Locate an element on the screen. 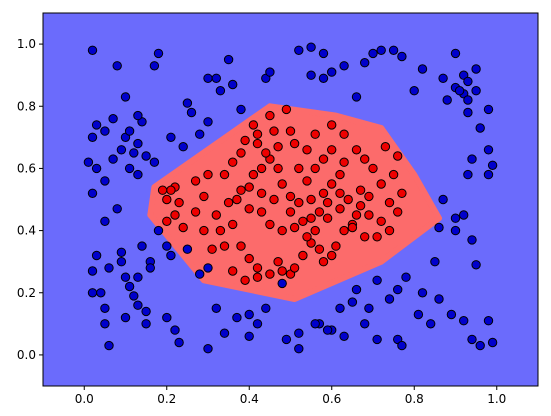 This screenshot has width=551, height=416. y-tick-label: 0.8 is located at coordinates (26, 106).